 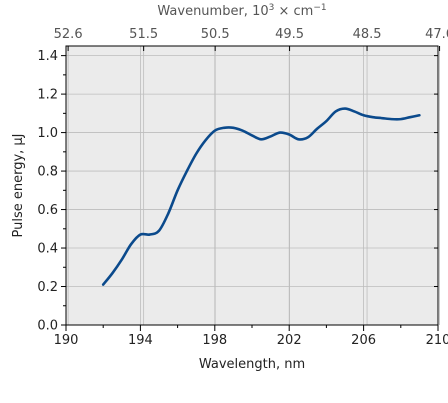 I want to click on y-tick-label-2: 0.4, so click(x=47, y=249).